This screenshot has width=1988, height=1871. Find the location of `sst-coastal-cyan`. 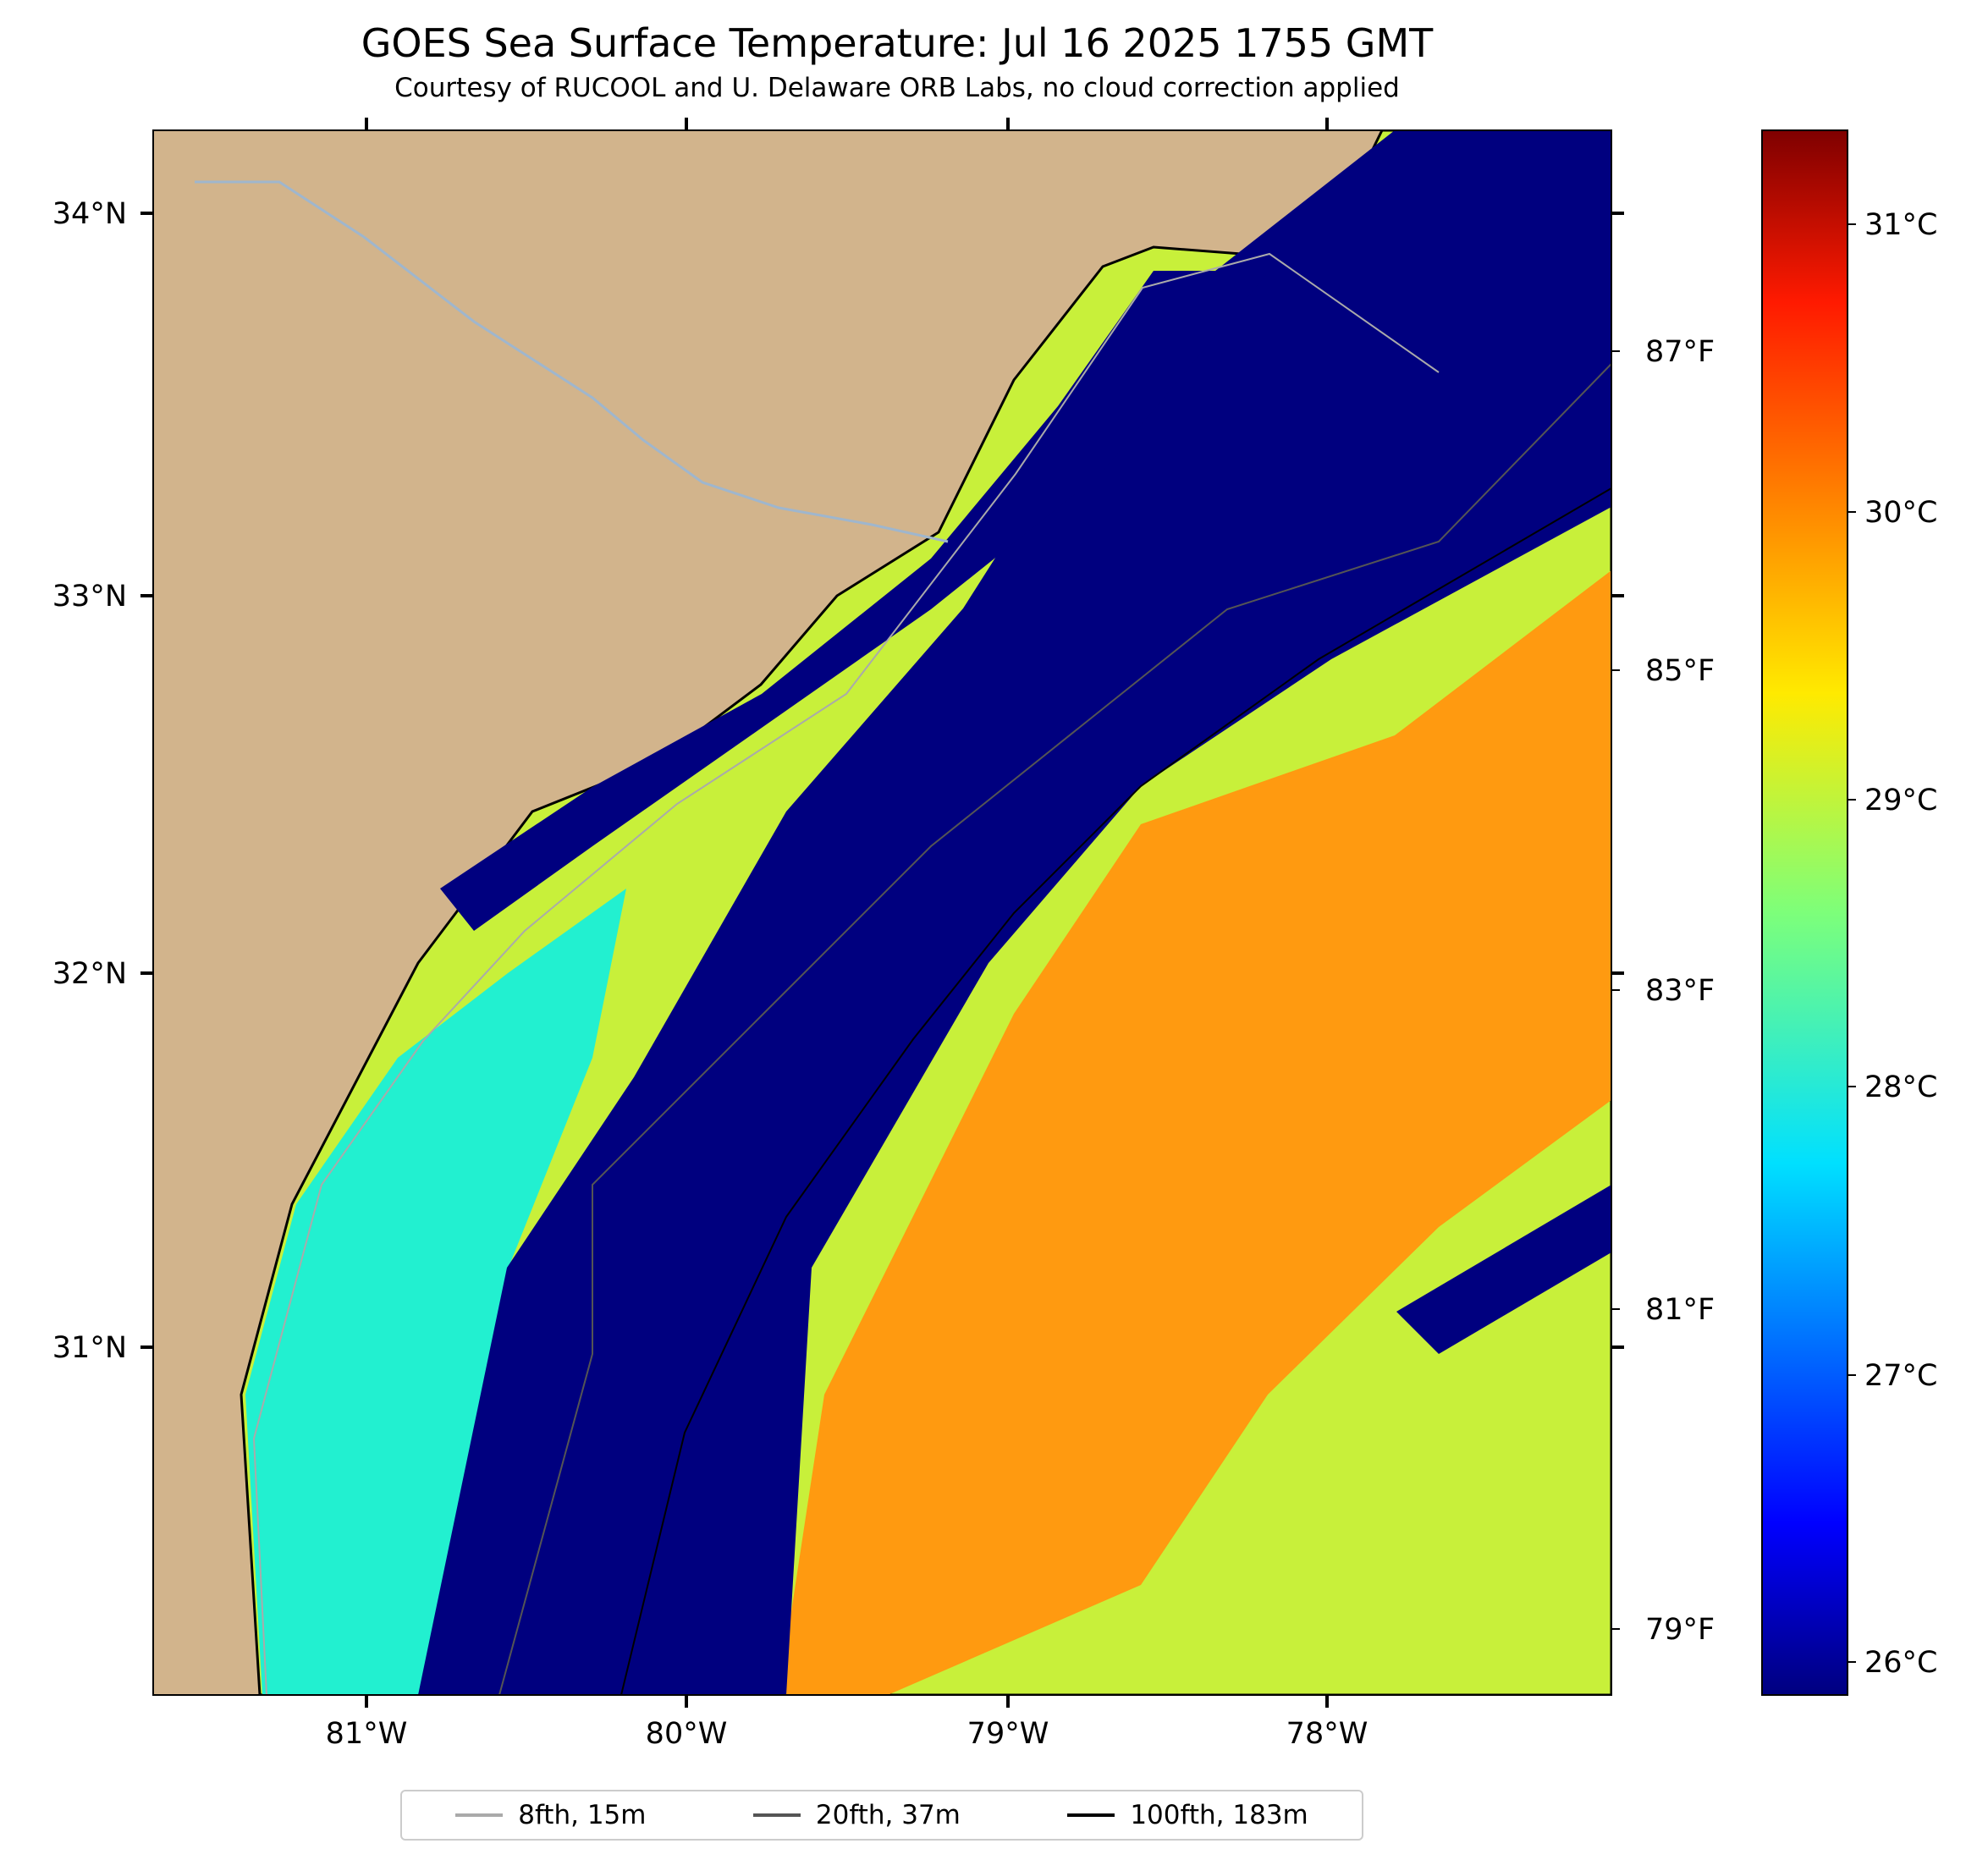

sst-coastal-cyan is located at coordinates (435, 1292).